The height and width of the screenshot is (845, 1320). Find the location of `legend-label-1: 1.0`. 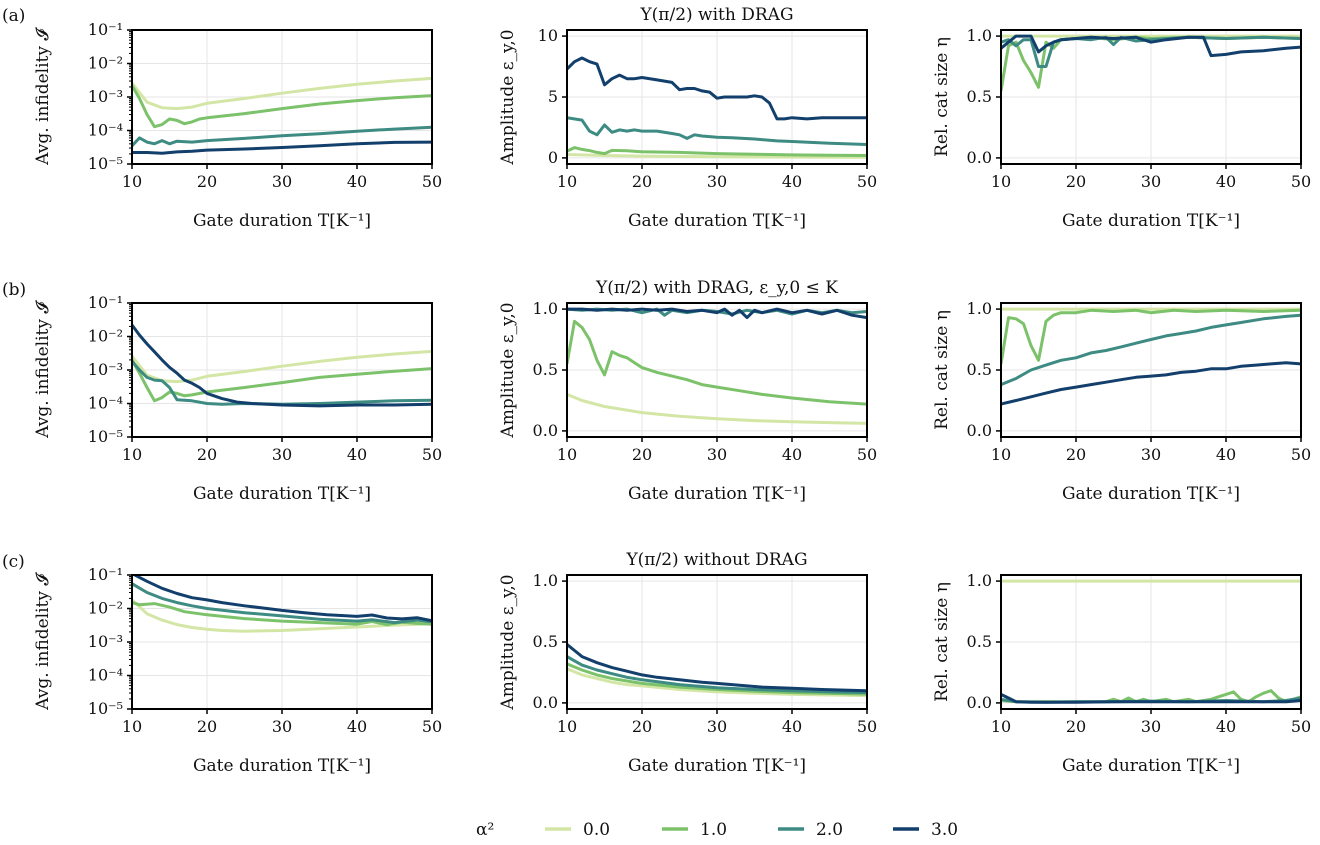

legend-label-1: 1.0 is located at coordinates (713, 830).